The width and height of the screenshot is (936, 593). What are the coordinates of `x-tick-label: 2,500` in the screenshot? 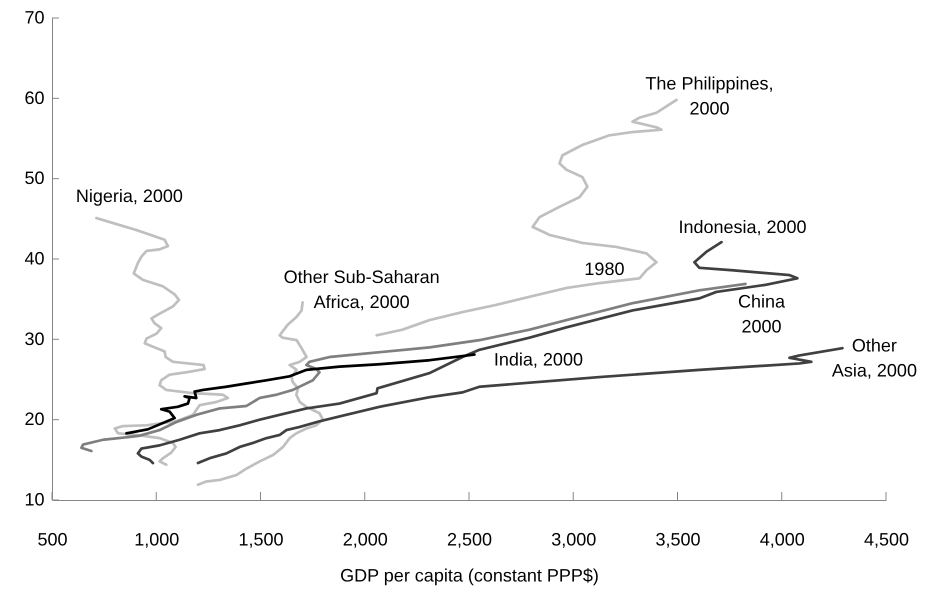 It's located at (469, 540).